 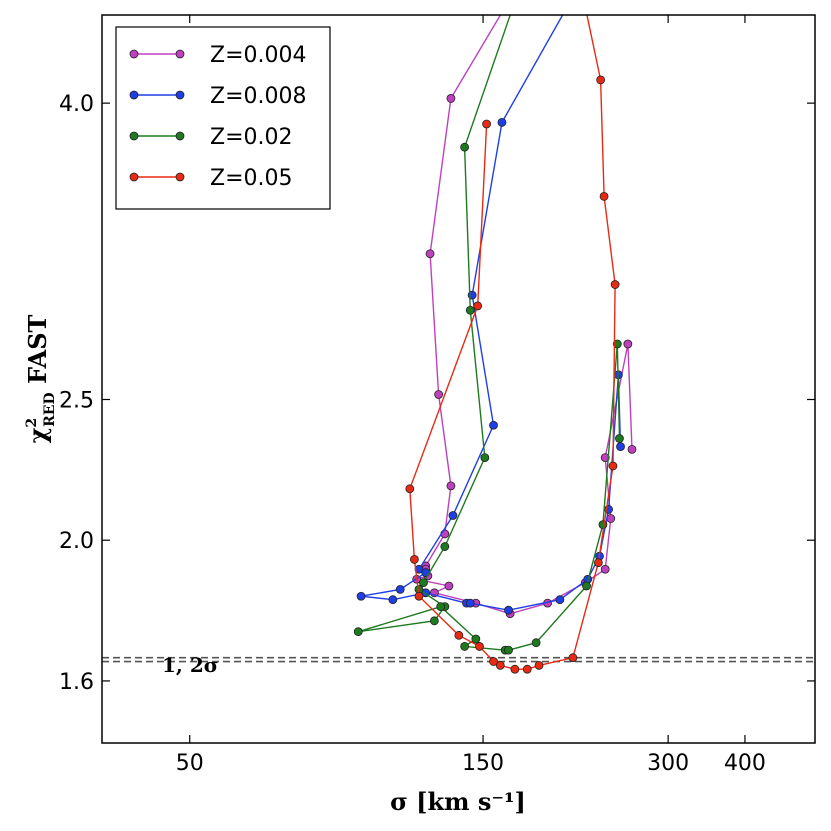 I want to click on legend-item-2: Z=0.008, so click(x=218, y=96).